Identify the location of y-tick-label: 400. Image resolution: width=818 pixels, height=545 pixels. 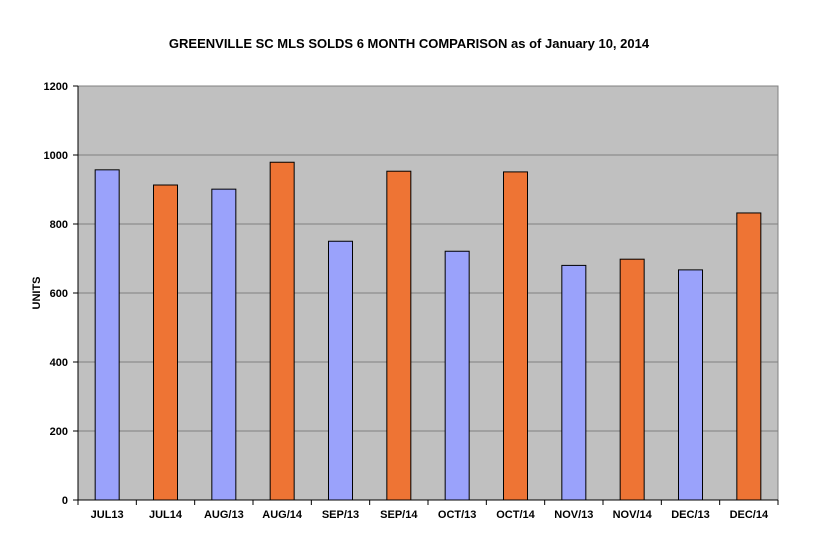
(59, 363).